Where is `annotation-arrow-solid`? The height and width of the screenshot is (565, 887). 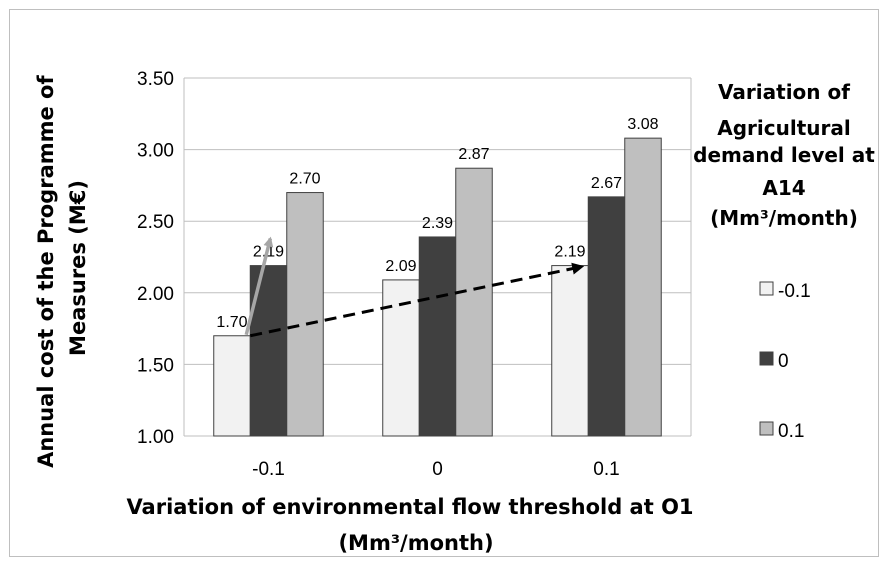
annotation-arrow-solid is located at coordinates (259, 286).